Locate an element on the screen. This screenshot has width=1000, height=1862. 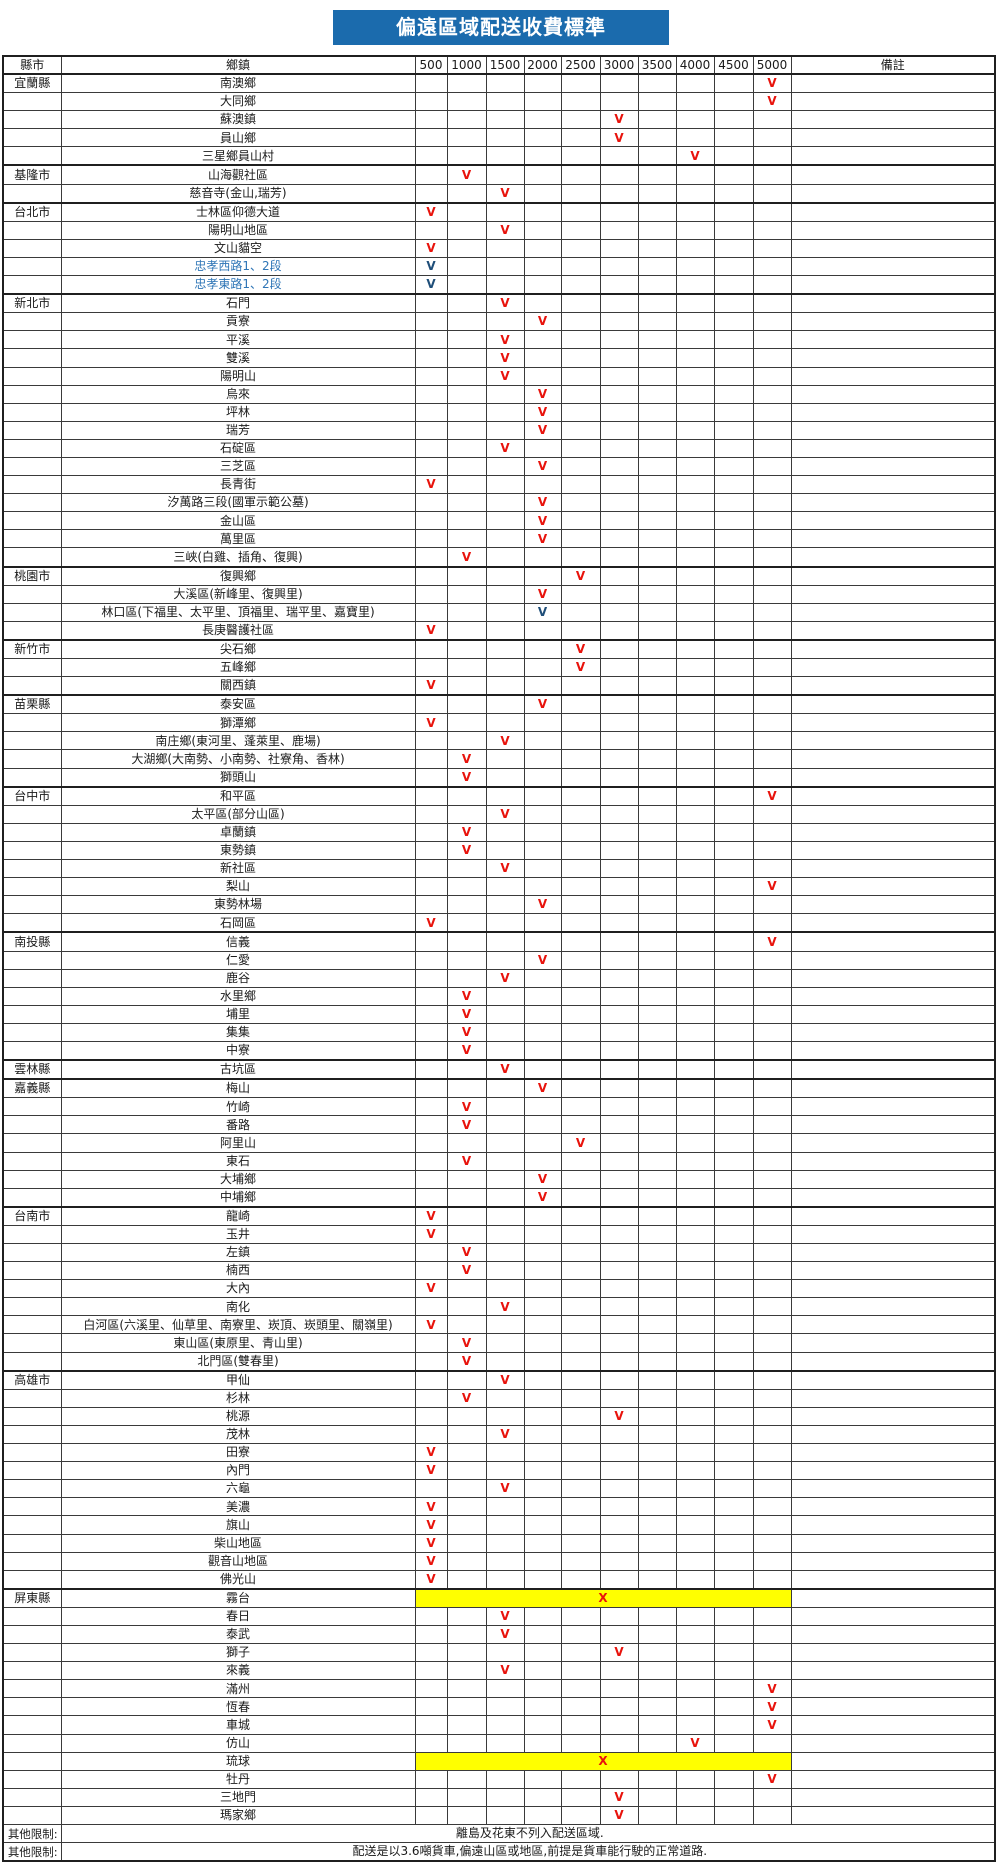
township-cell: 太平區(部分山區) is located at coordinates (238, 814).